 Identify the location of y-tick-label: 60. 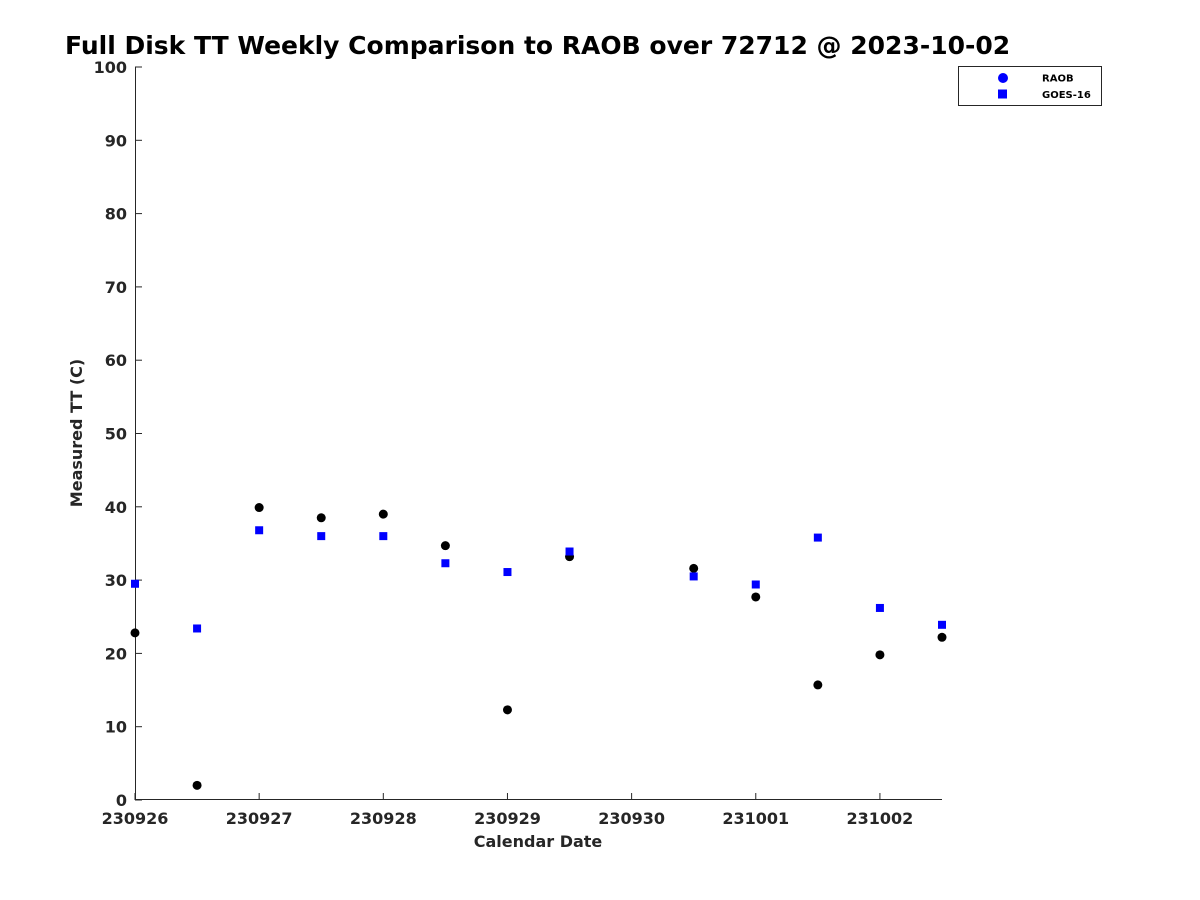
(116, 360).